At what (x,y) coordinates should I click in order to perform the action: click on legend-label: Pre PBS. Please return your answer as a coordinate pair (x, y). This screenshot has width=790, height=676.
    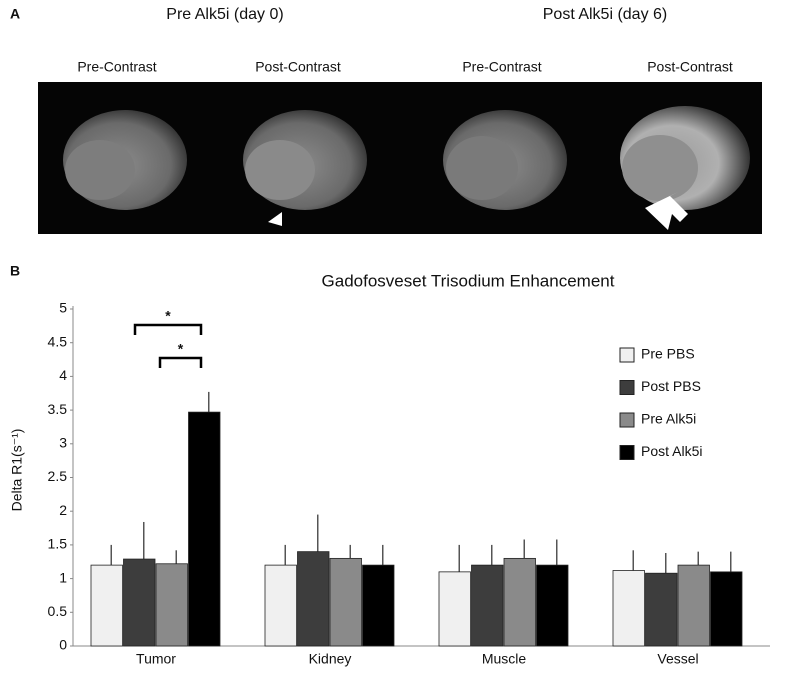
    Looking at the image, I should click on (668, 354).